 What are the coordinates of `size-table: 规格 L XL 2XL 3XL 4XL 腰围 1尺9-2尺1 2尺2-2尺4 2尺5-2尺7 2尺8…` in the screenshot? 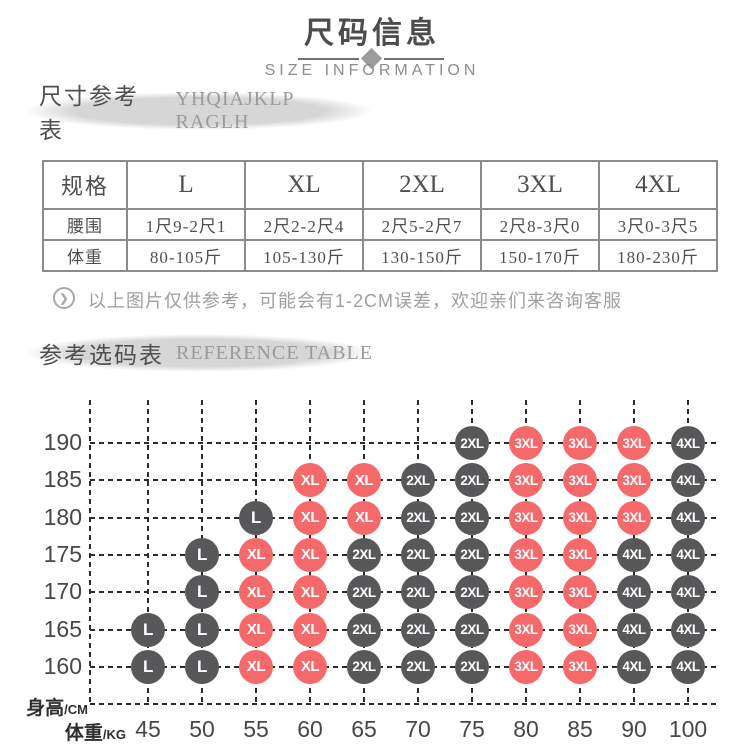 It's located at (380, 216).